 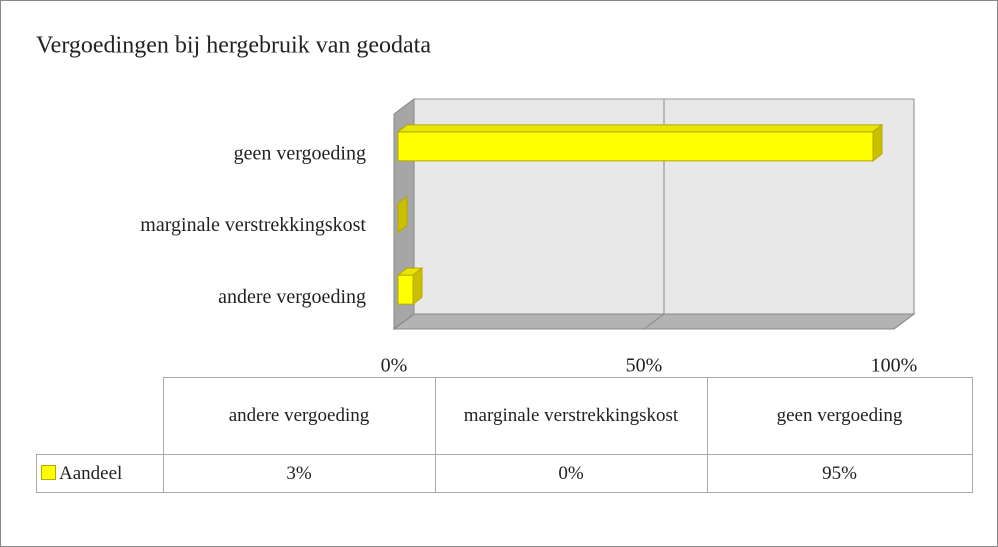 What do you see at coordinates (300, 153) in the screenshot?
I see `y-tick-label: geen vergoeding` at bounding box center [300, 153].